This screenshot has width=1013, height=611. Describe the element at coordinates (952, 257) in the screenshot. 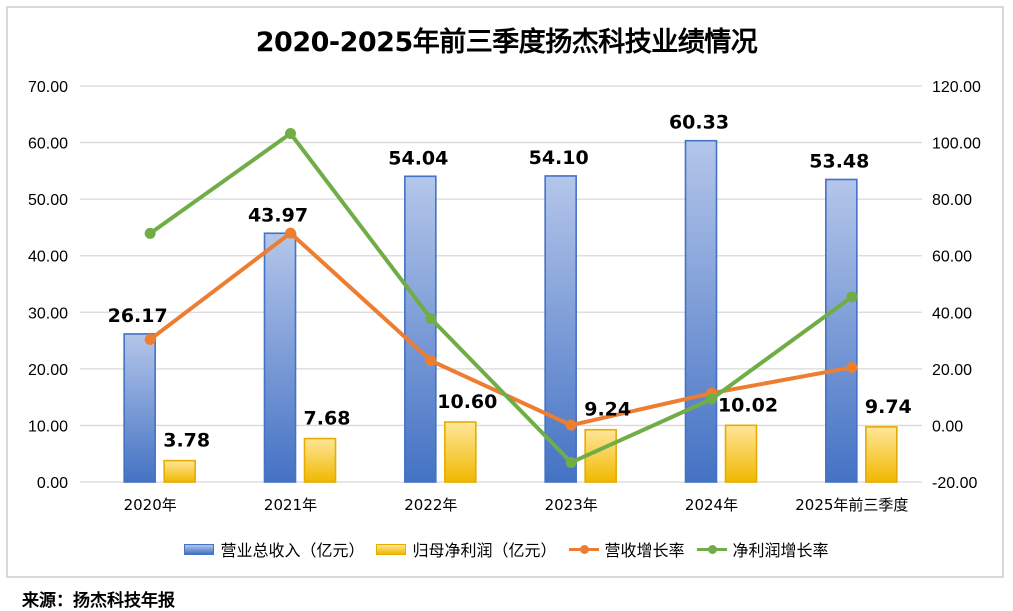

I see `right-tick-label: 60.00` at that location.